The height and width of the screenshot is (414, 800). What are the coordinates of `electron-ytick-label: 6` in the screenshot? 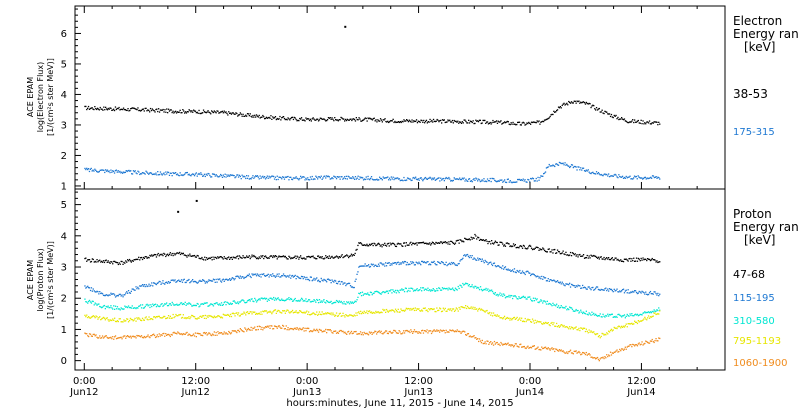 It's located at (64, 34).